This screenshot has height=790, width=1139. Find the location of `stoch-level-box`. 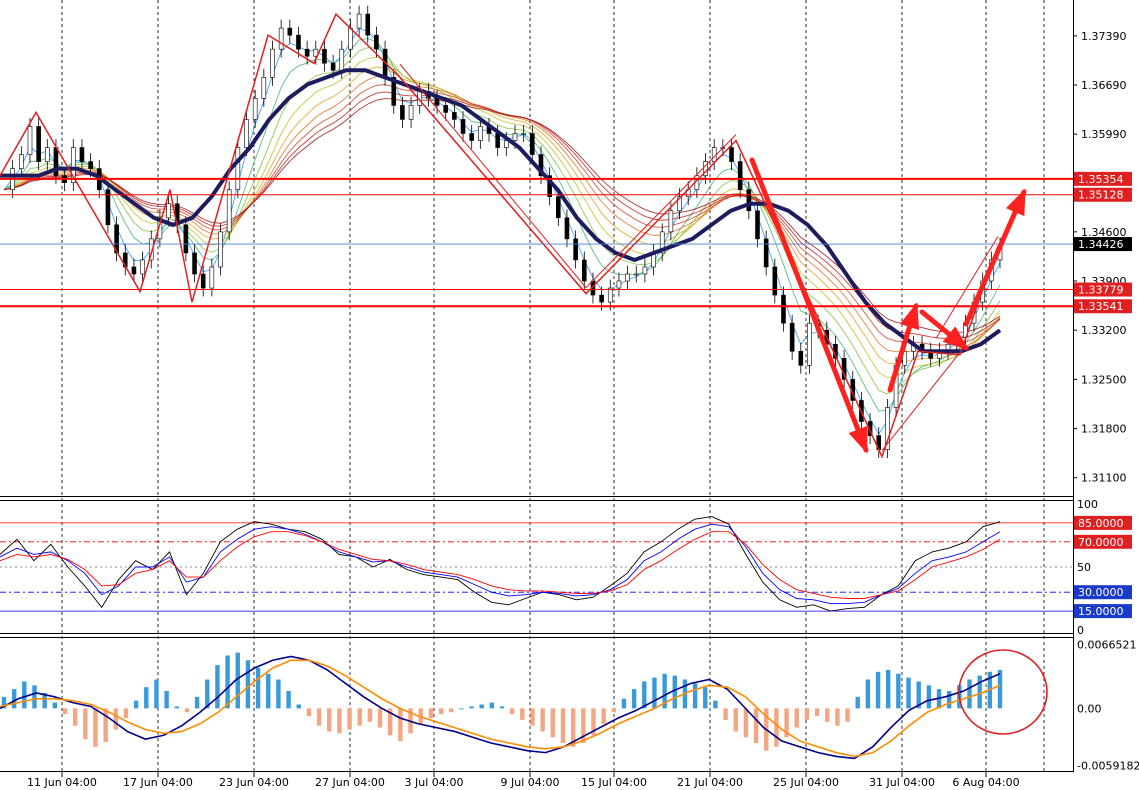

stoch-level-box is located at coordinates (1103, 611).